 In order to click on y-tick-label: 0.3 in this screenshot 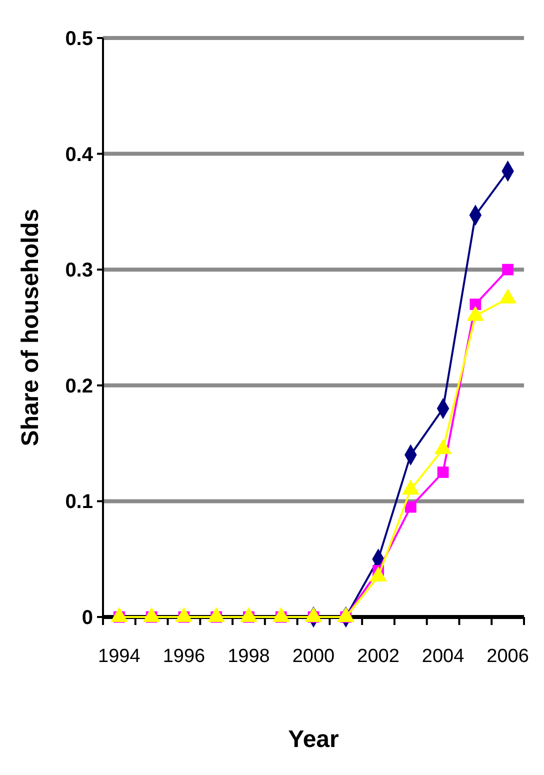, I will do `click(79, 271)`.